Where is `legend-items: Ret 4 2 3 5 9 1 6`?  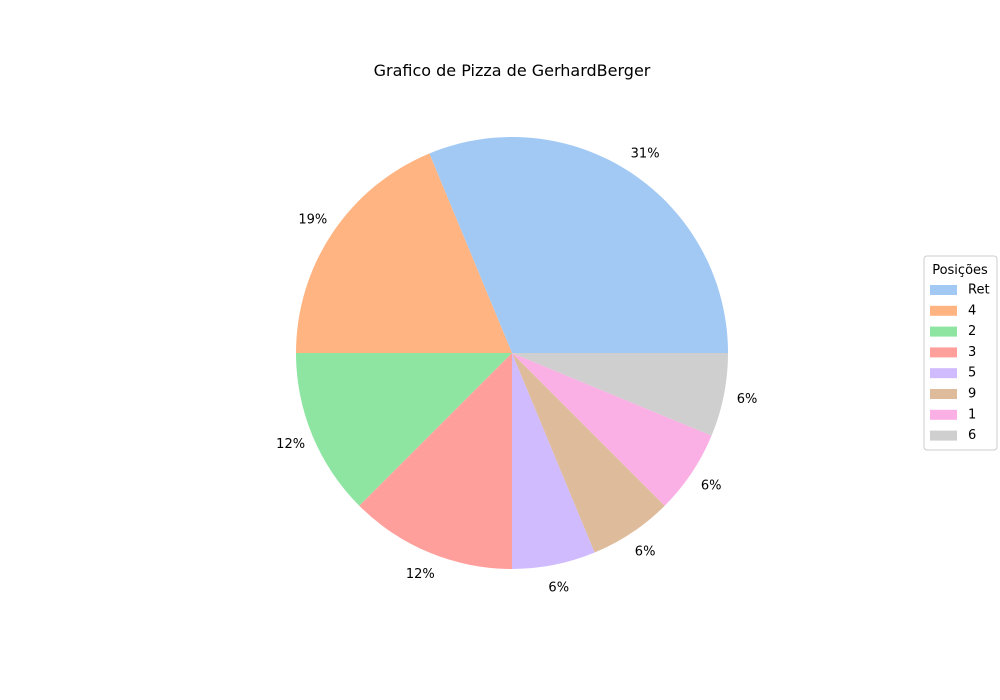 legend-items: Ret 4 2 3 5 9 1 6 is located at coordinates (960, 363).